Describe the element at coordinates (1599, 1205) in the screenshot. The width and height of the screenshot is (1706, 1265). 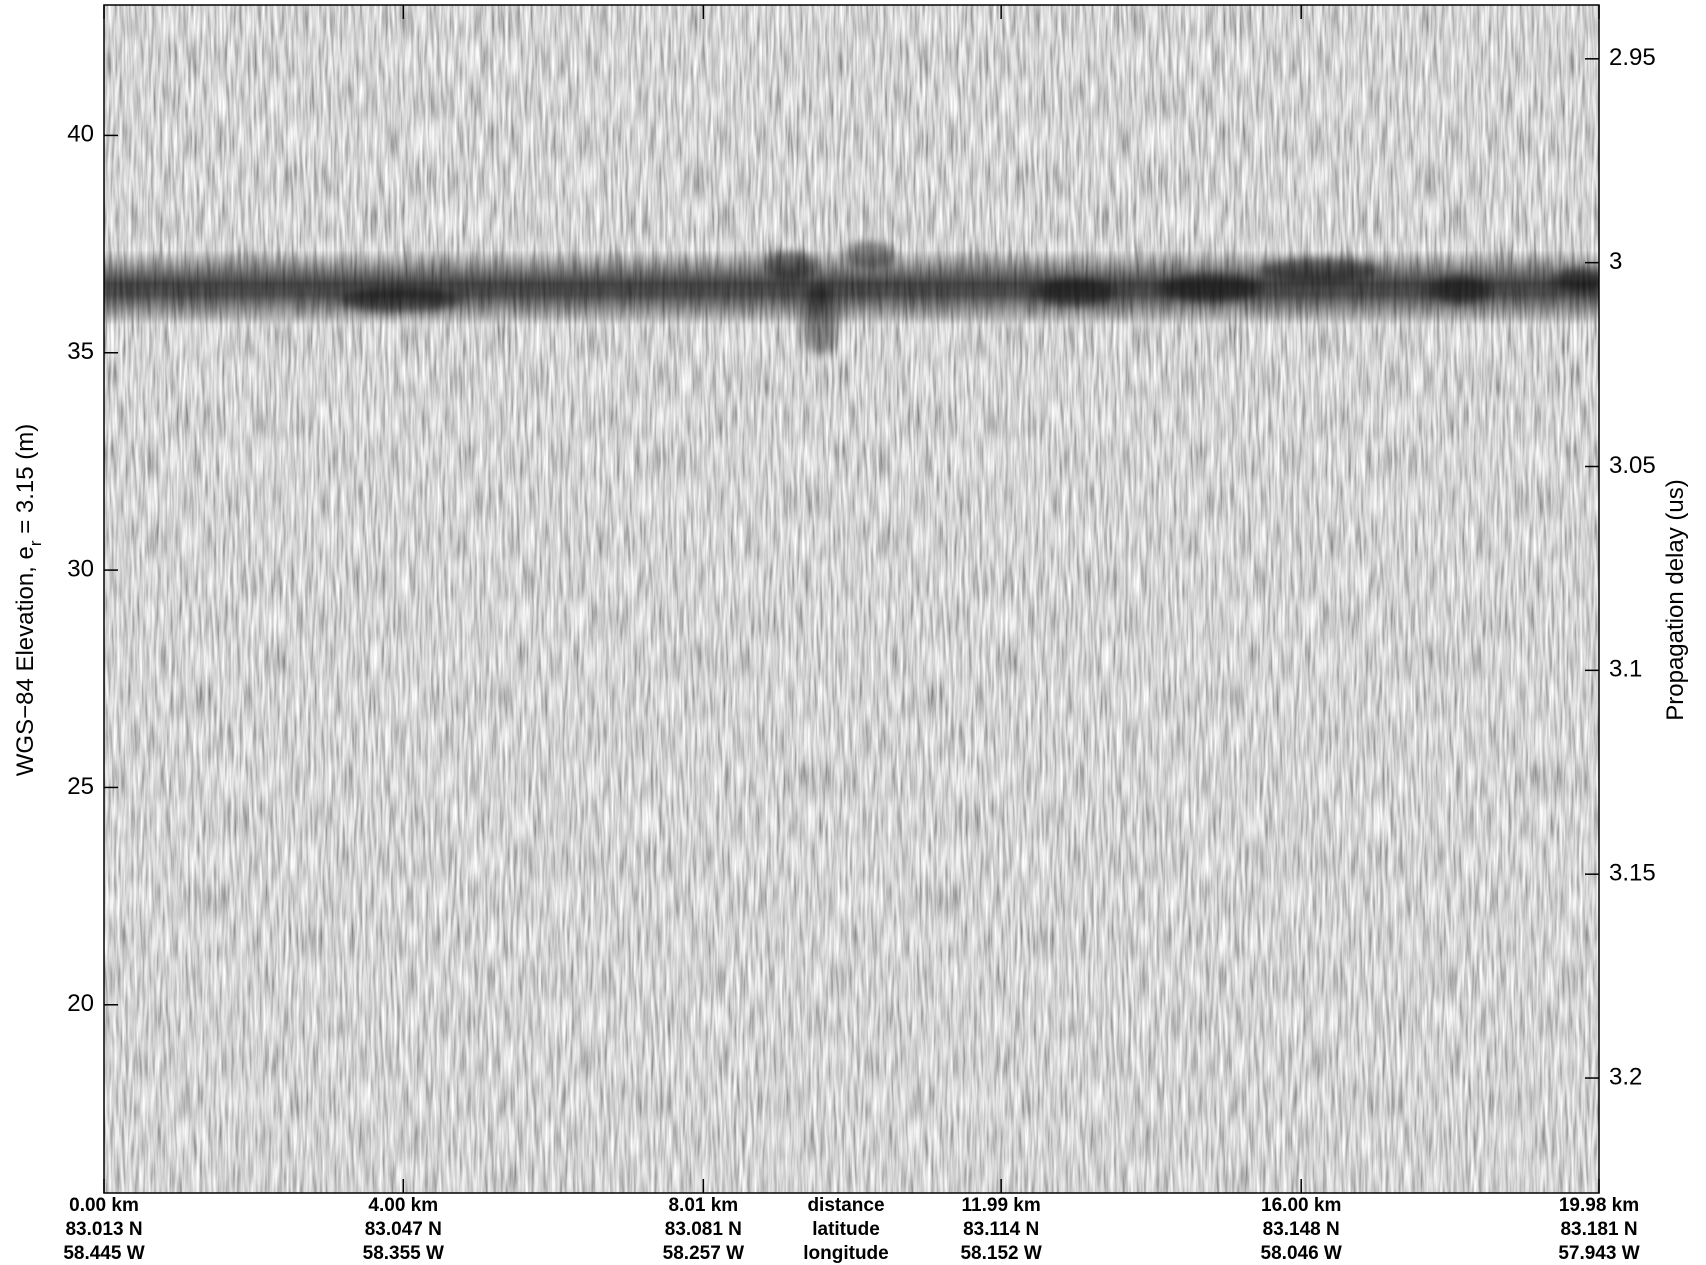
I see `x-tick-distance: 19.98 km` at that location.